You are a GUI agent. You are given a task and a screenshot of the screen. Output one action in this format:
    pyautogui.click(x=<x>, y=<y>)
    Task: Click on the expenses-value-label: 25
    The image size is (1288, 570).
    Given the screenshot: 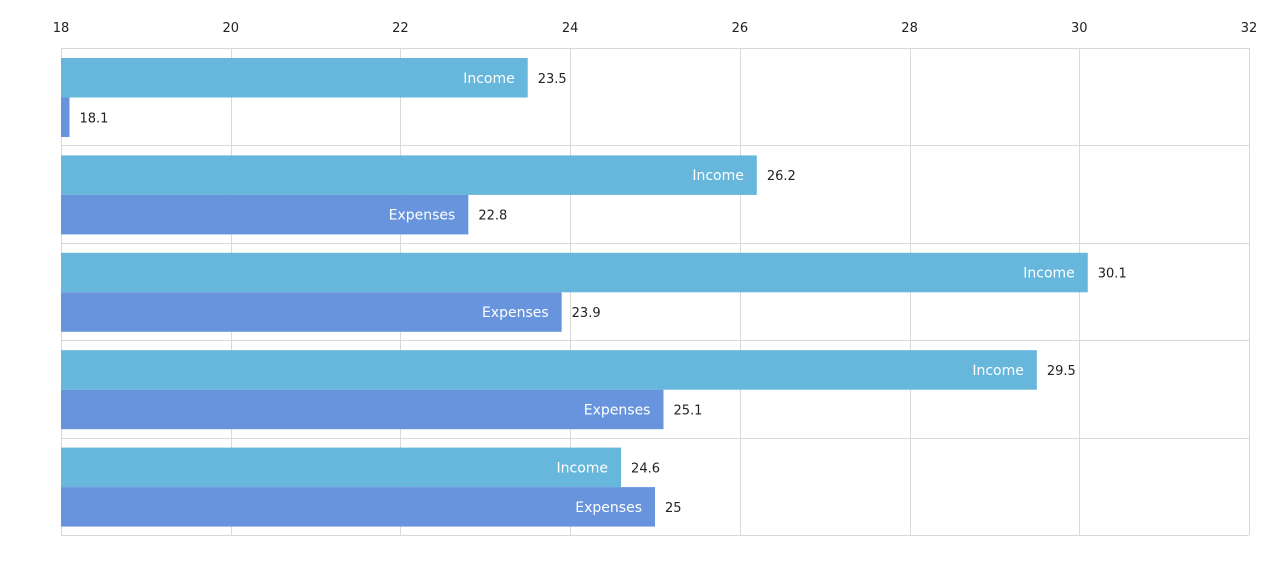 What is the action you would take?
    pyautogui.click(x=673, y=508)
    